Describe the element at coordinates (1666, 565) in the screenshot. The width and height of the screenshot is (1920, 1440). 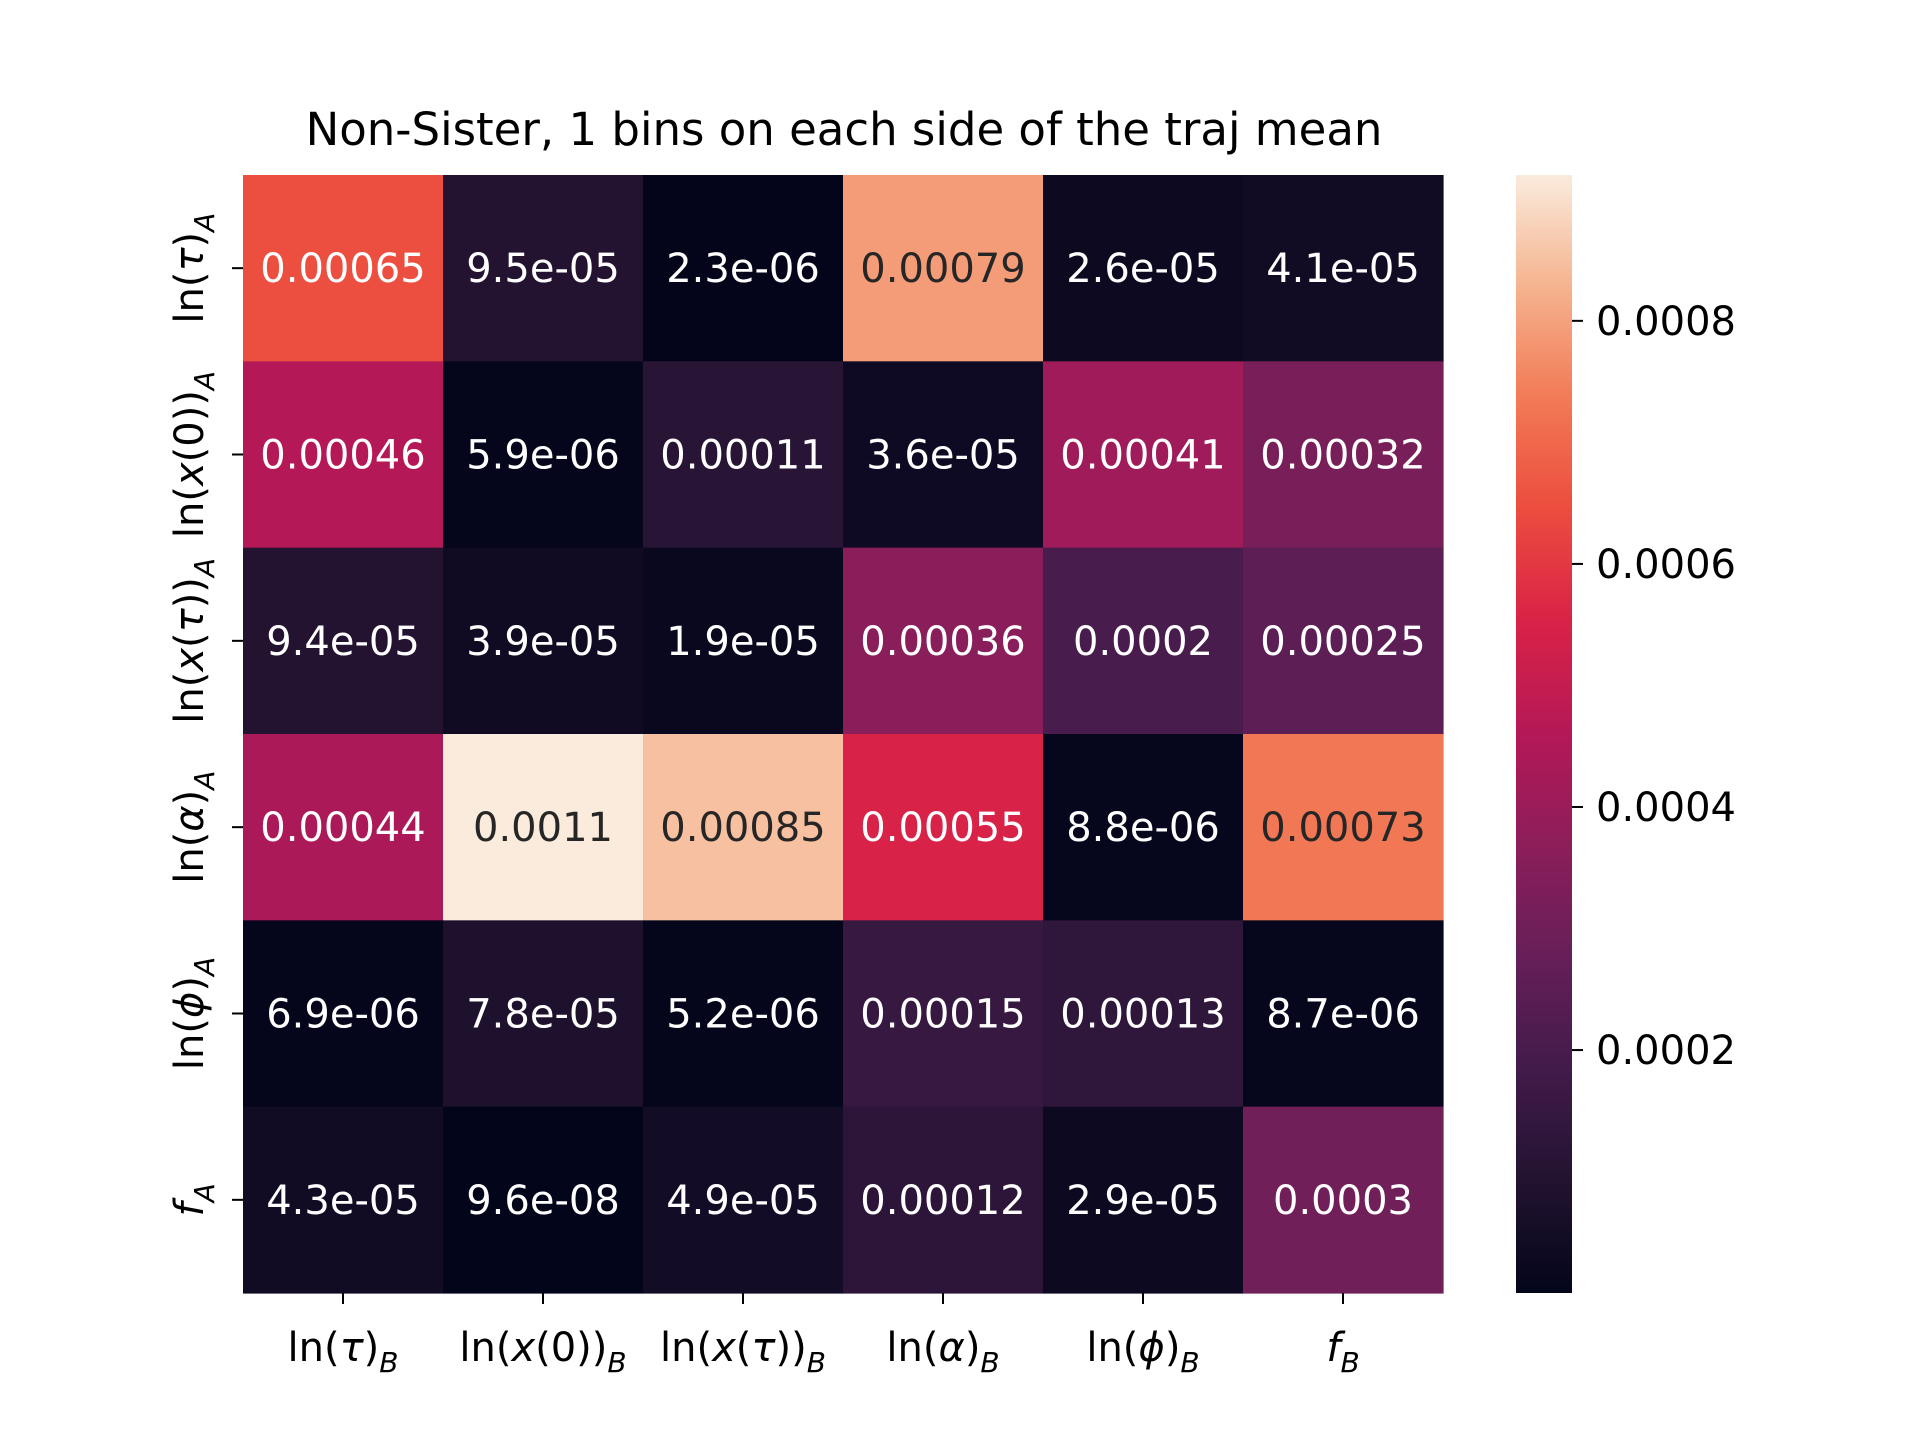
I see `colorbar-tick-label: 0.0006` at that location.